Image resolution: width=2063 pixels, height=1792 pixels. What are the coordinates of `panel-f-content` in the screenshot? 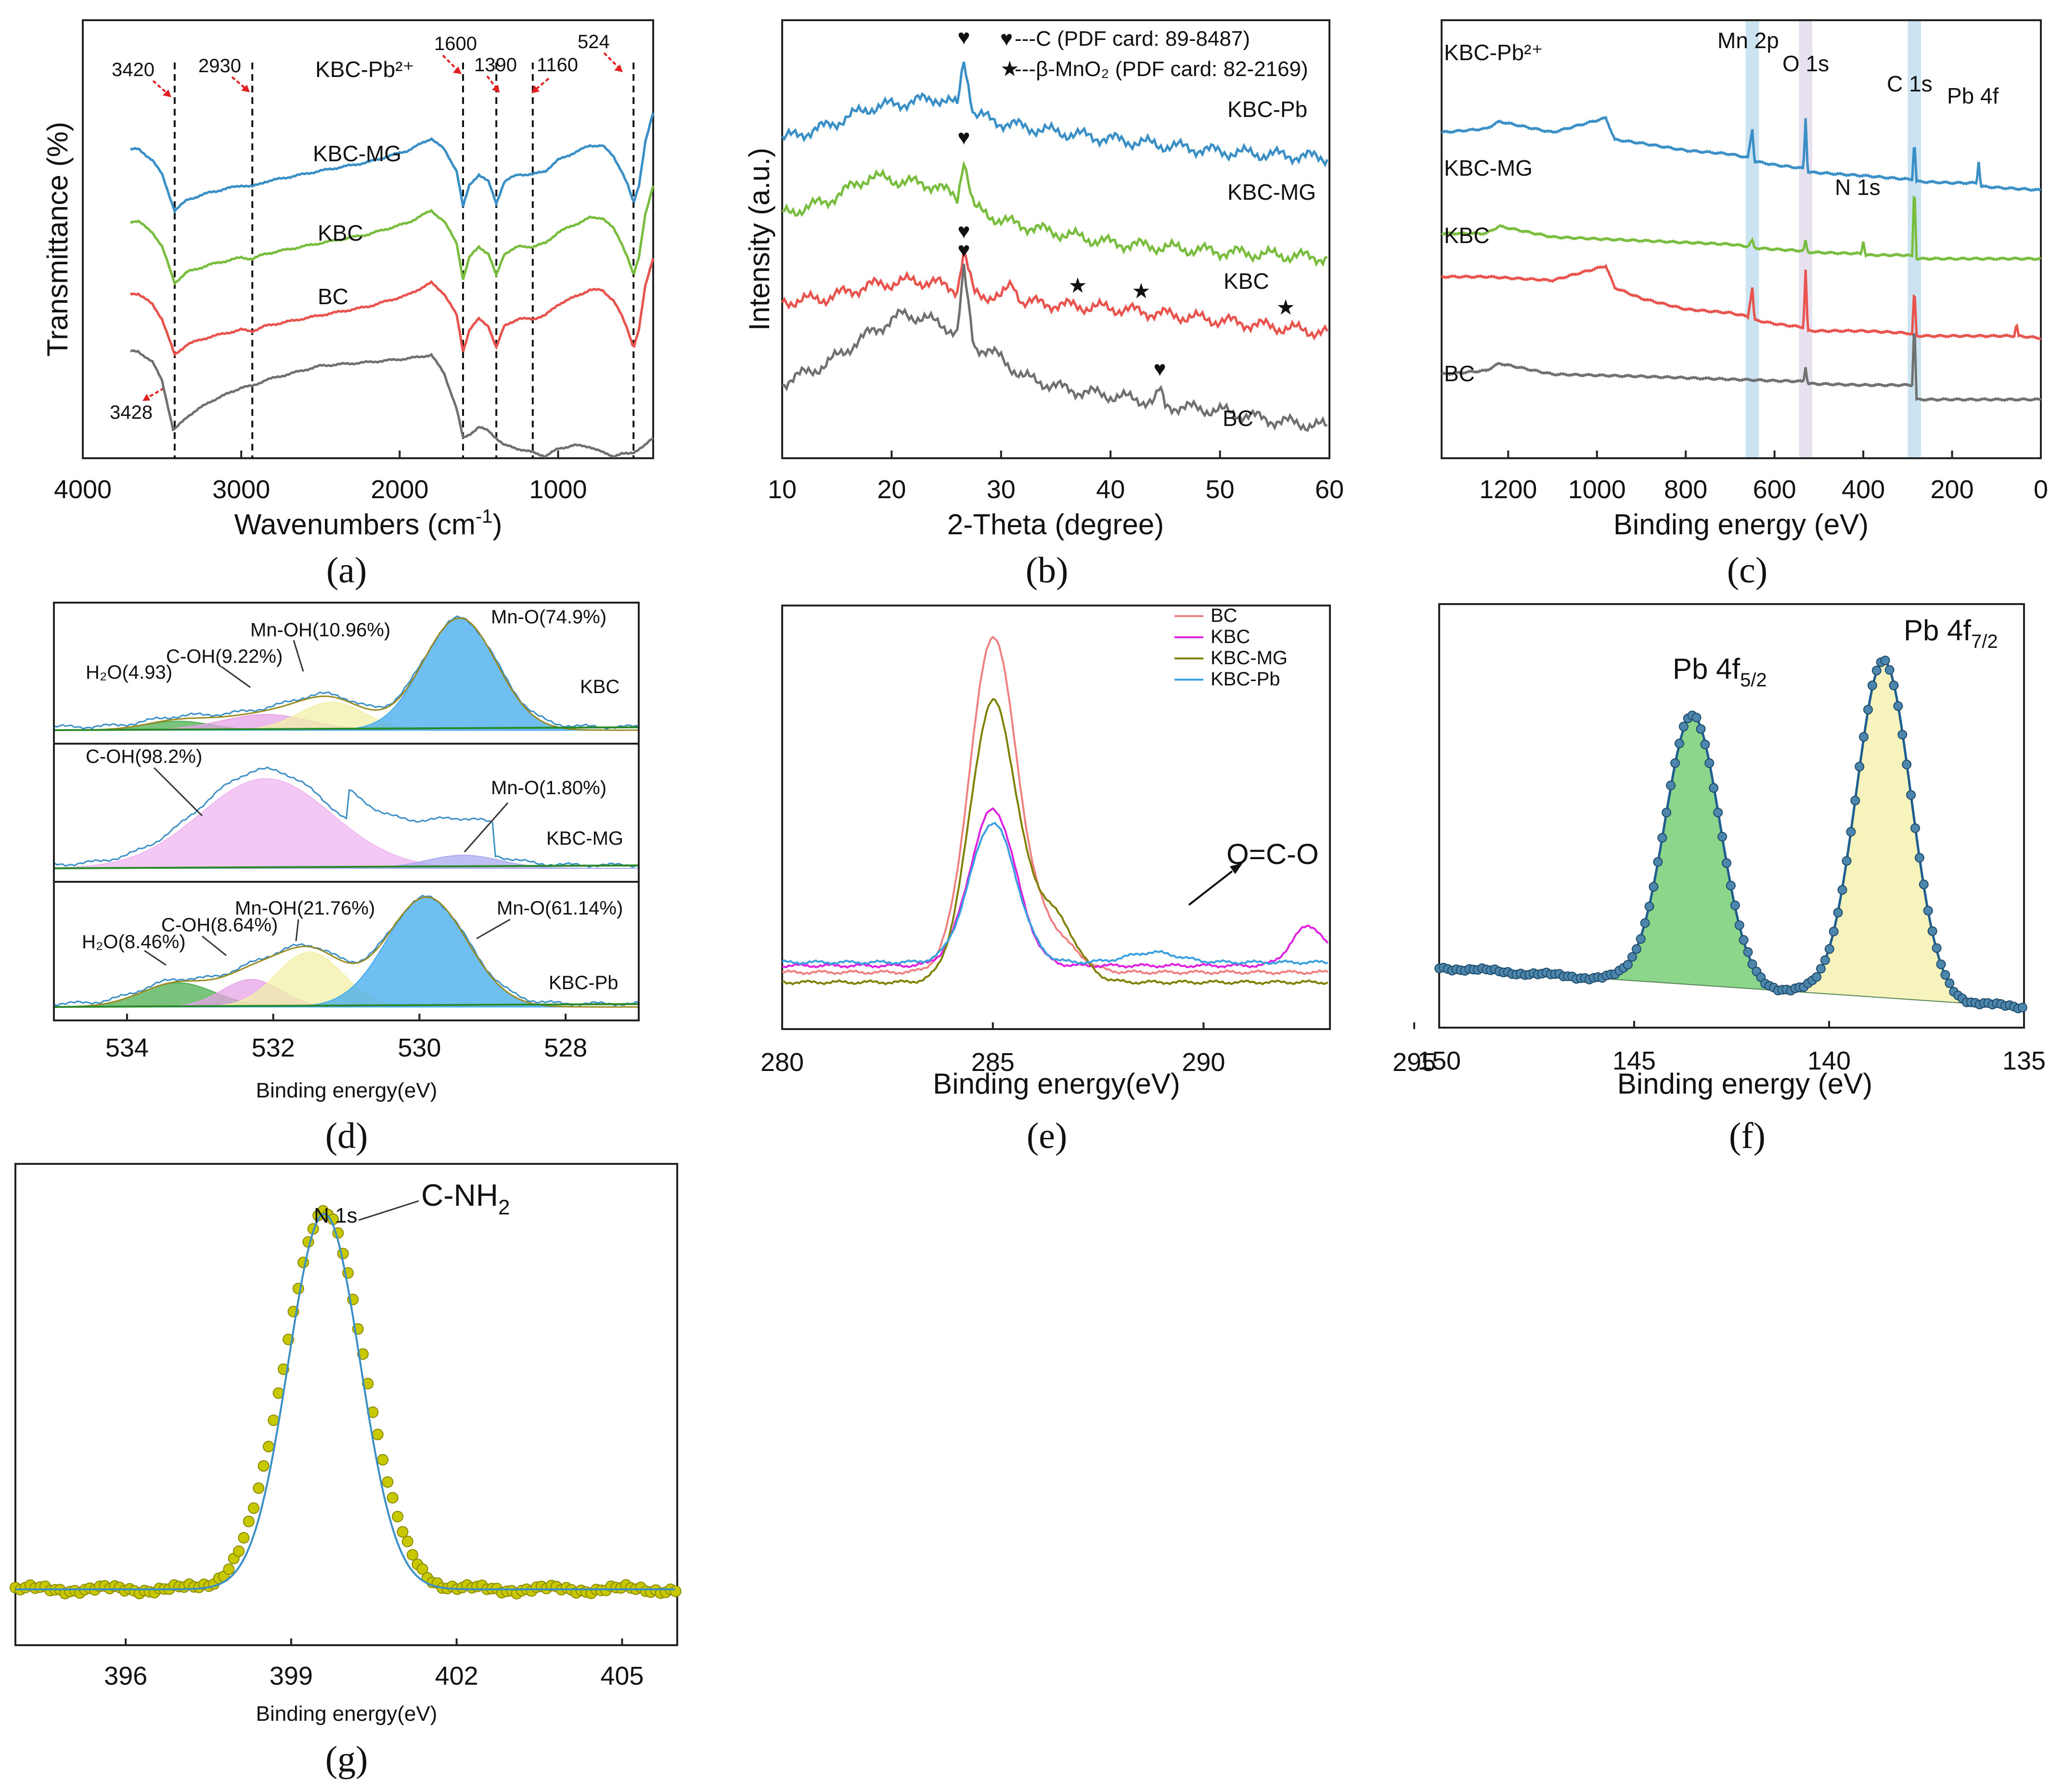 It's located at (1730, 835).